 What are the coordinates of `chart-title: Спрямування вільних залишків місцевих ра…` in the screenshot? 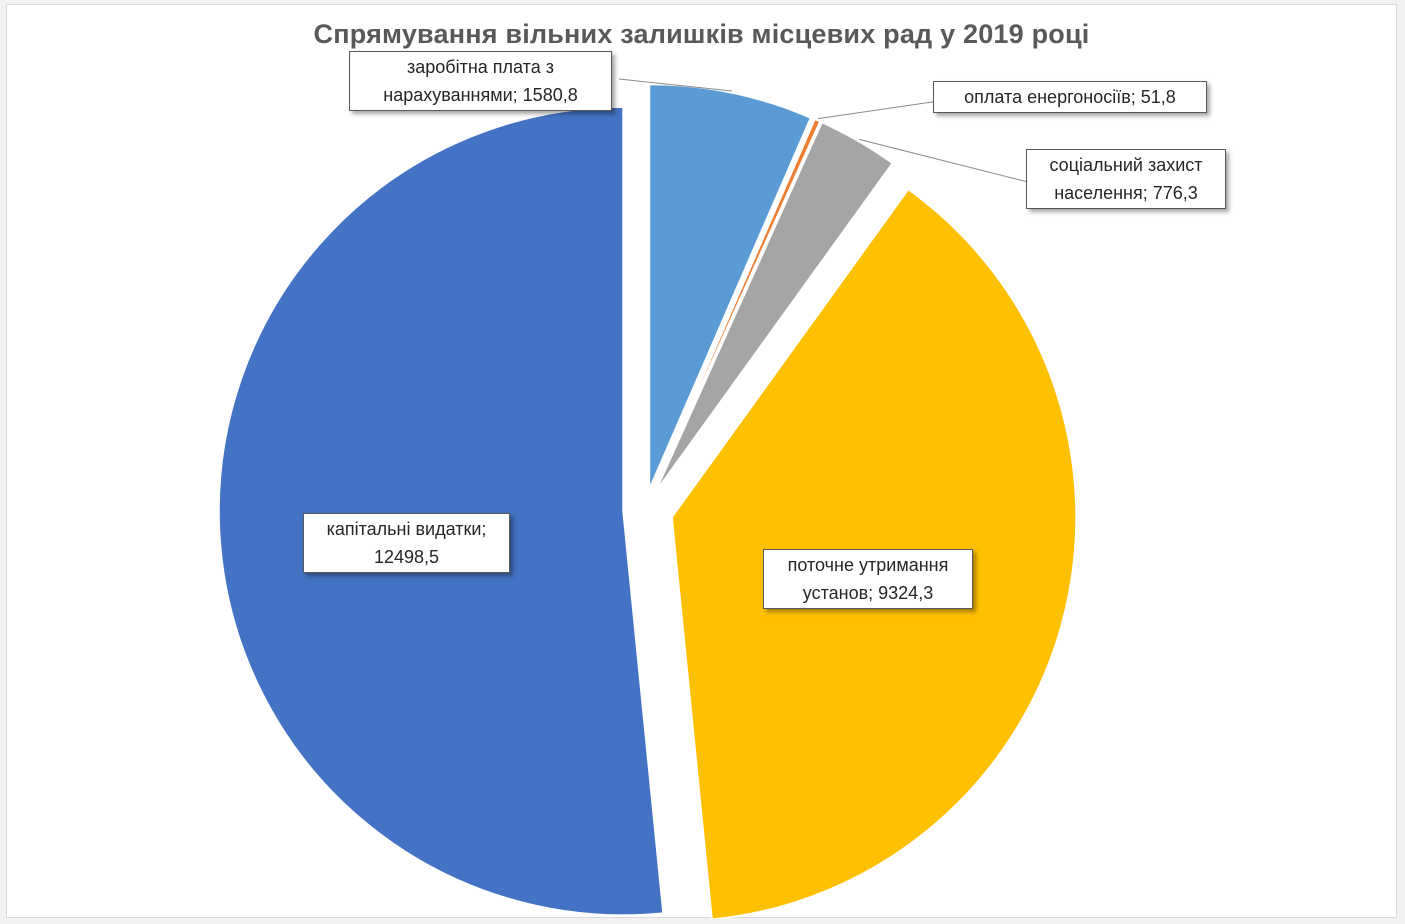 It's located at (701, 34).